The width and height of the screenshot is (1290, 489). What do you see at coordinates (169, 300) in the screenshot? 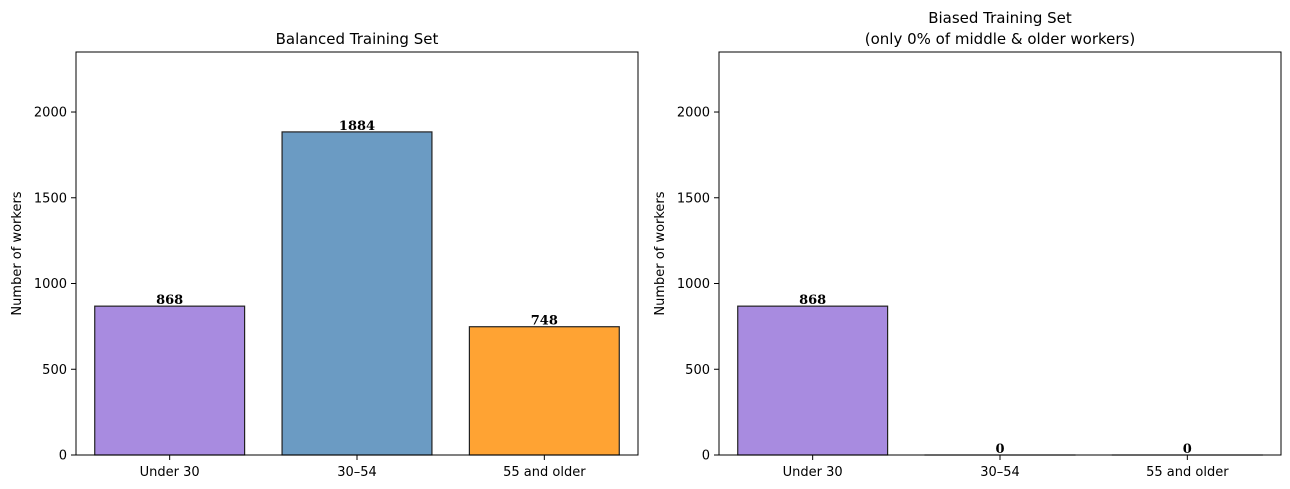
I see `value-label-1-1: 868` at bounding box center [169, 300].